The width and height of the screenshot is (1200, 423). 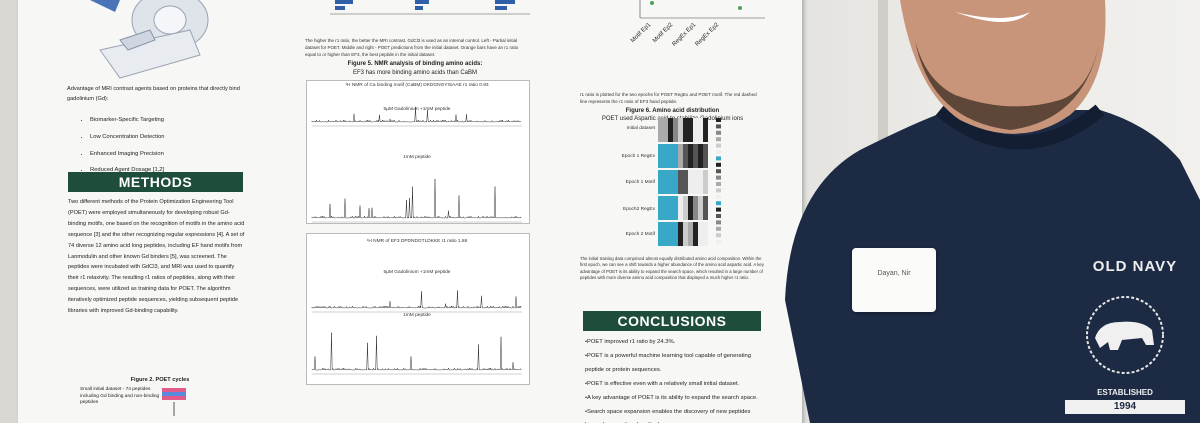 What do you see at coordinates (630, 342) in the screenshot?
I see `bullet: •POET improved r1 ratio by 24.3%.` at bounding box center [630, 342].